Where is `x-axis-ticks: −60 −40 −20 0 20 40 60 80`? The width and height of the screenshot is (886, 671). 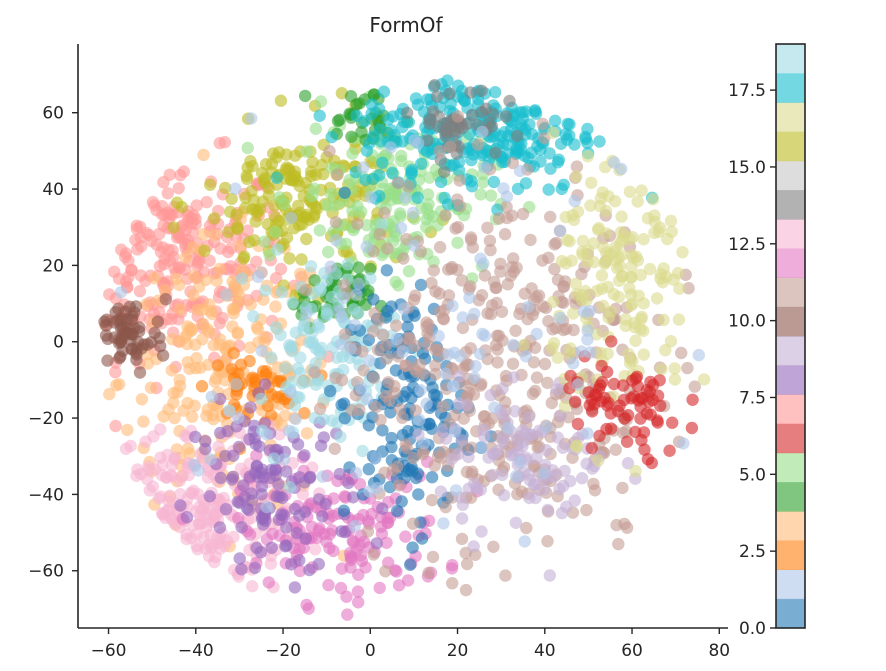
x-axis-ticks: −60 −40 −20 0 20 40 60 80 is located at coordinates (410, 644).